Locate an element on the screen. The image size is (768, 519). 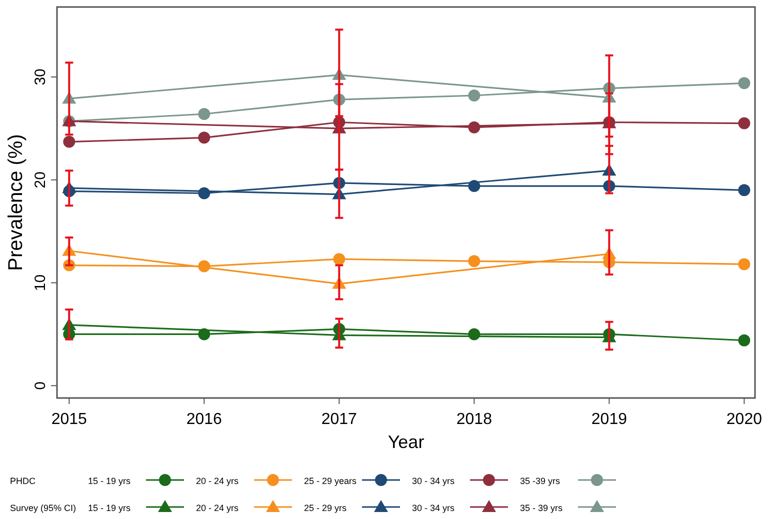
x-tick-label: 2018 is located at coordinates (474, 419).